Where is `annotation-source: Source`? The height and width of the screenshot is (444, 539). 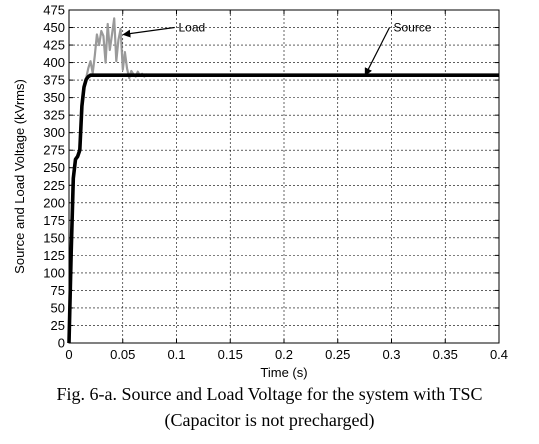
annotation-source: Source is located at coordinates (413, 28).